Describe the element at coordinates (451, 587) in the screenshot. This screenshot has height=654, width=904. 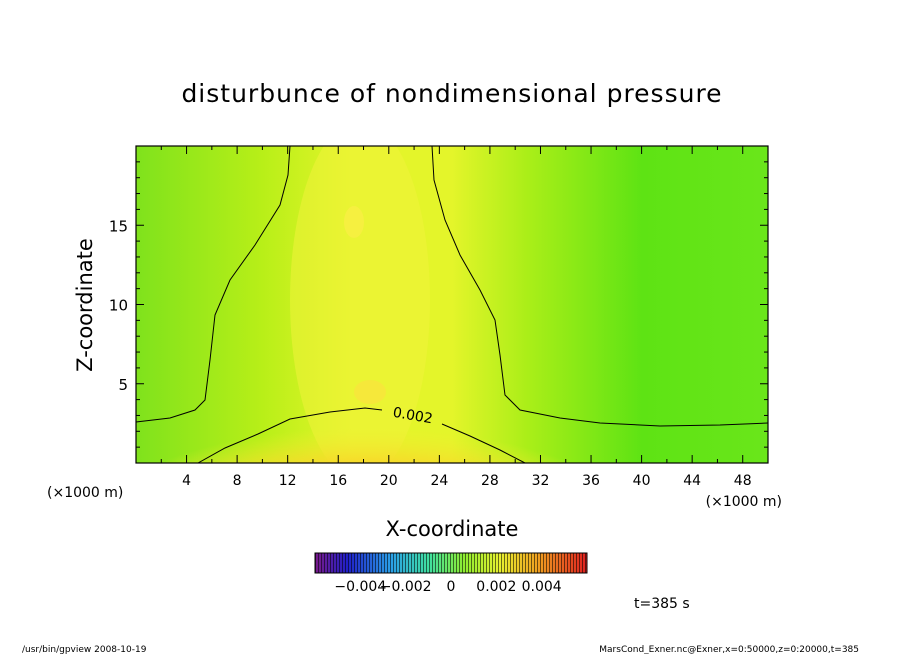
I see `colorbar-tick-label: 0` at that location.